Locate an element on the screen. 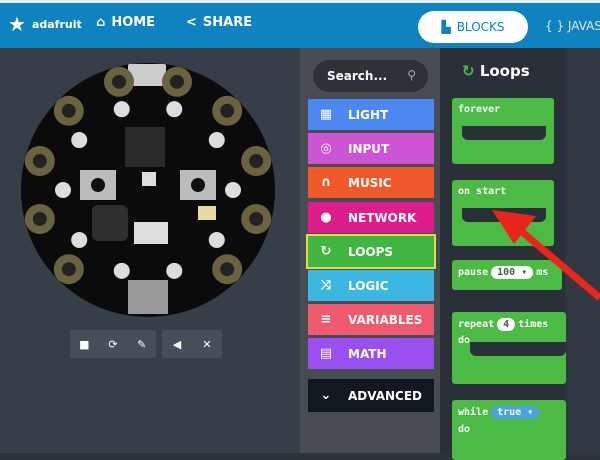 The width and height of the screenshot is (600, 460). chevron-down-icon: ⌄ is located at coordinates (326, 395).